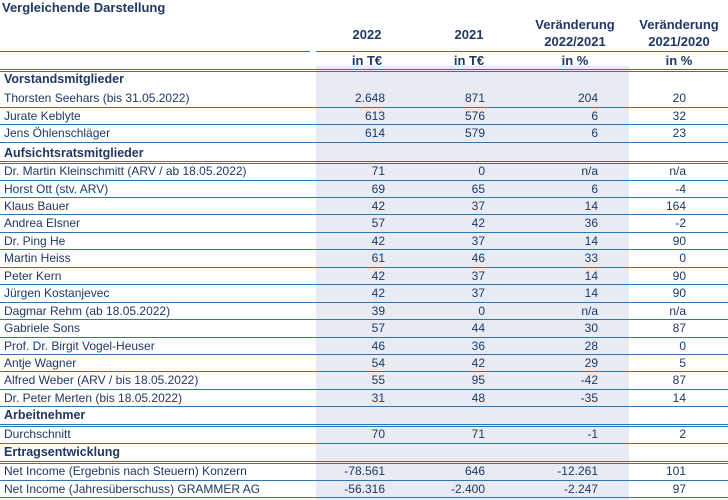 The image size is (728, 500). What do you see at coordinates (378, 398) in the screenshot?
I see `cell-2022: 31` at bounding box center [378, 398].